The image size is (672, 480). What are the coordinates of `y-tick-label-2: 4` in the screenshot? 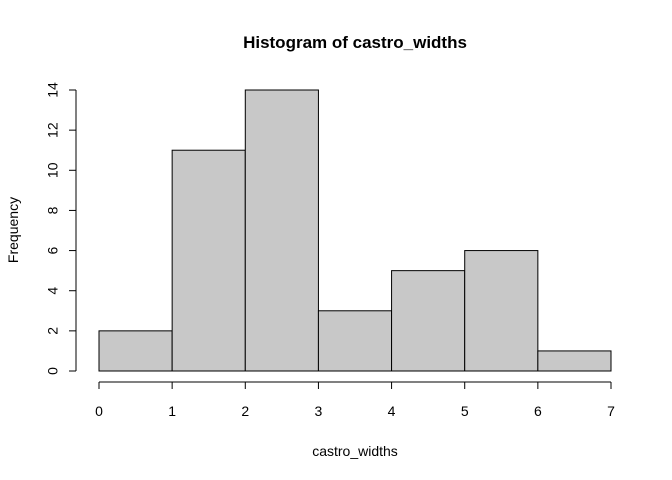 It's located at (53, 291).